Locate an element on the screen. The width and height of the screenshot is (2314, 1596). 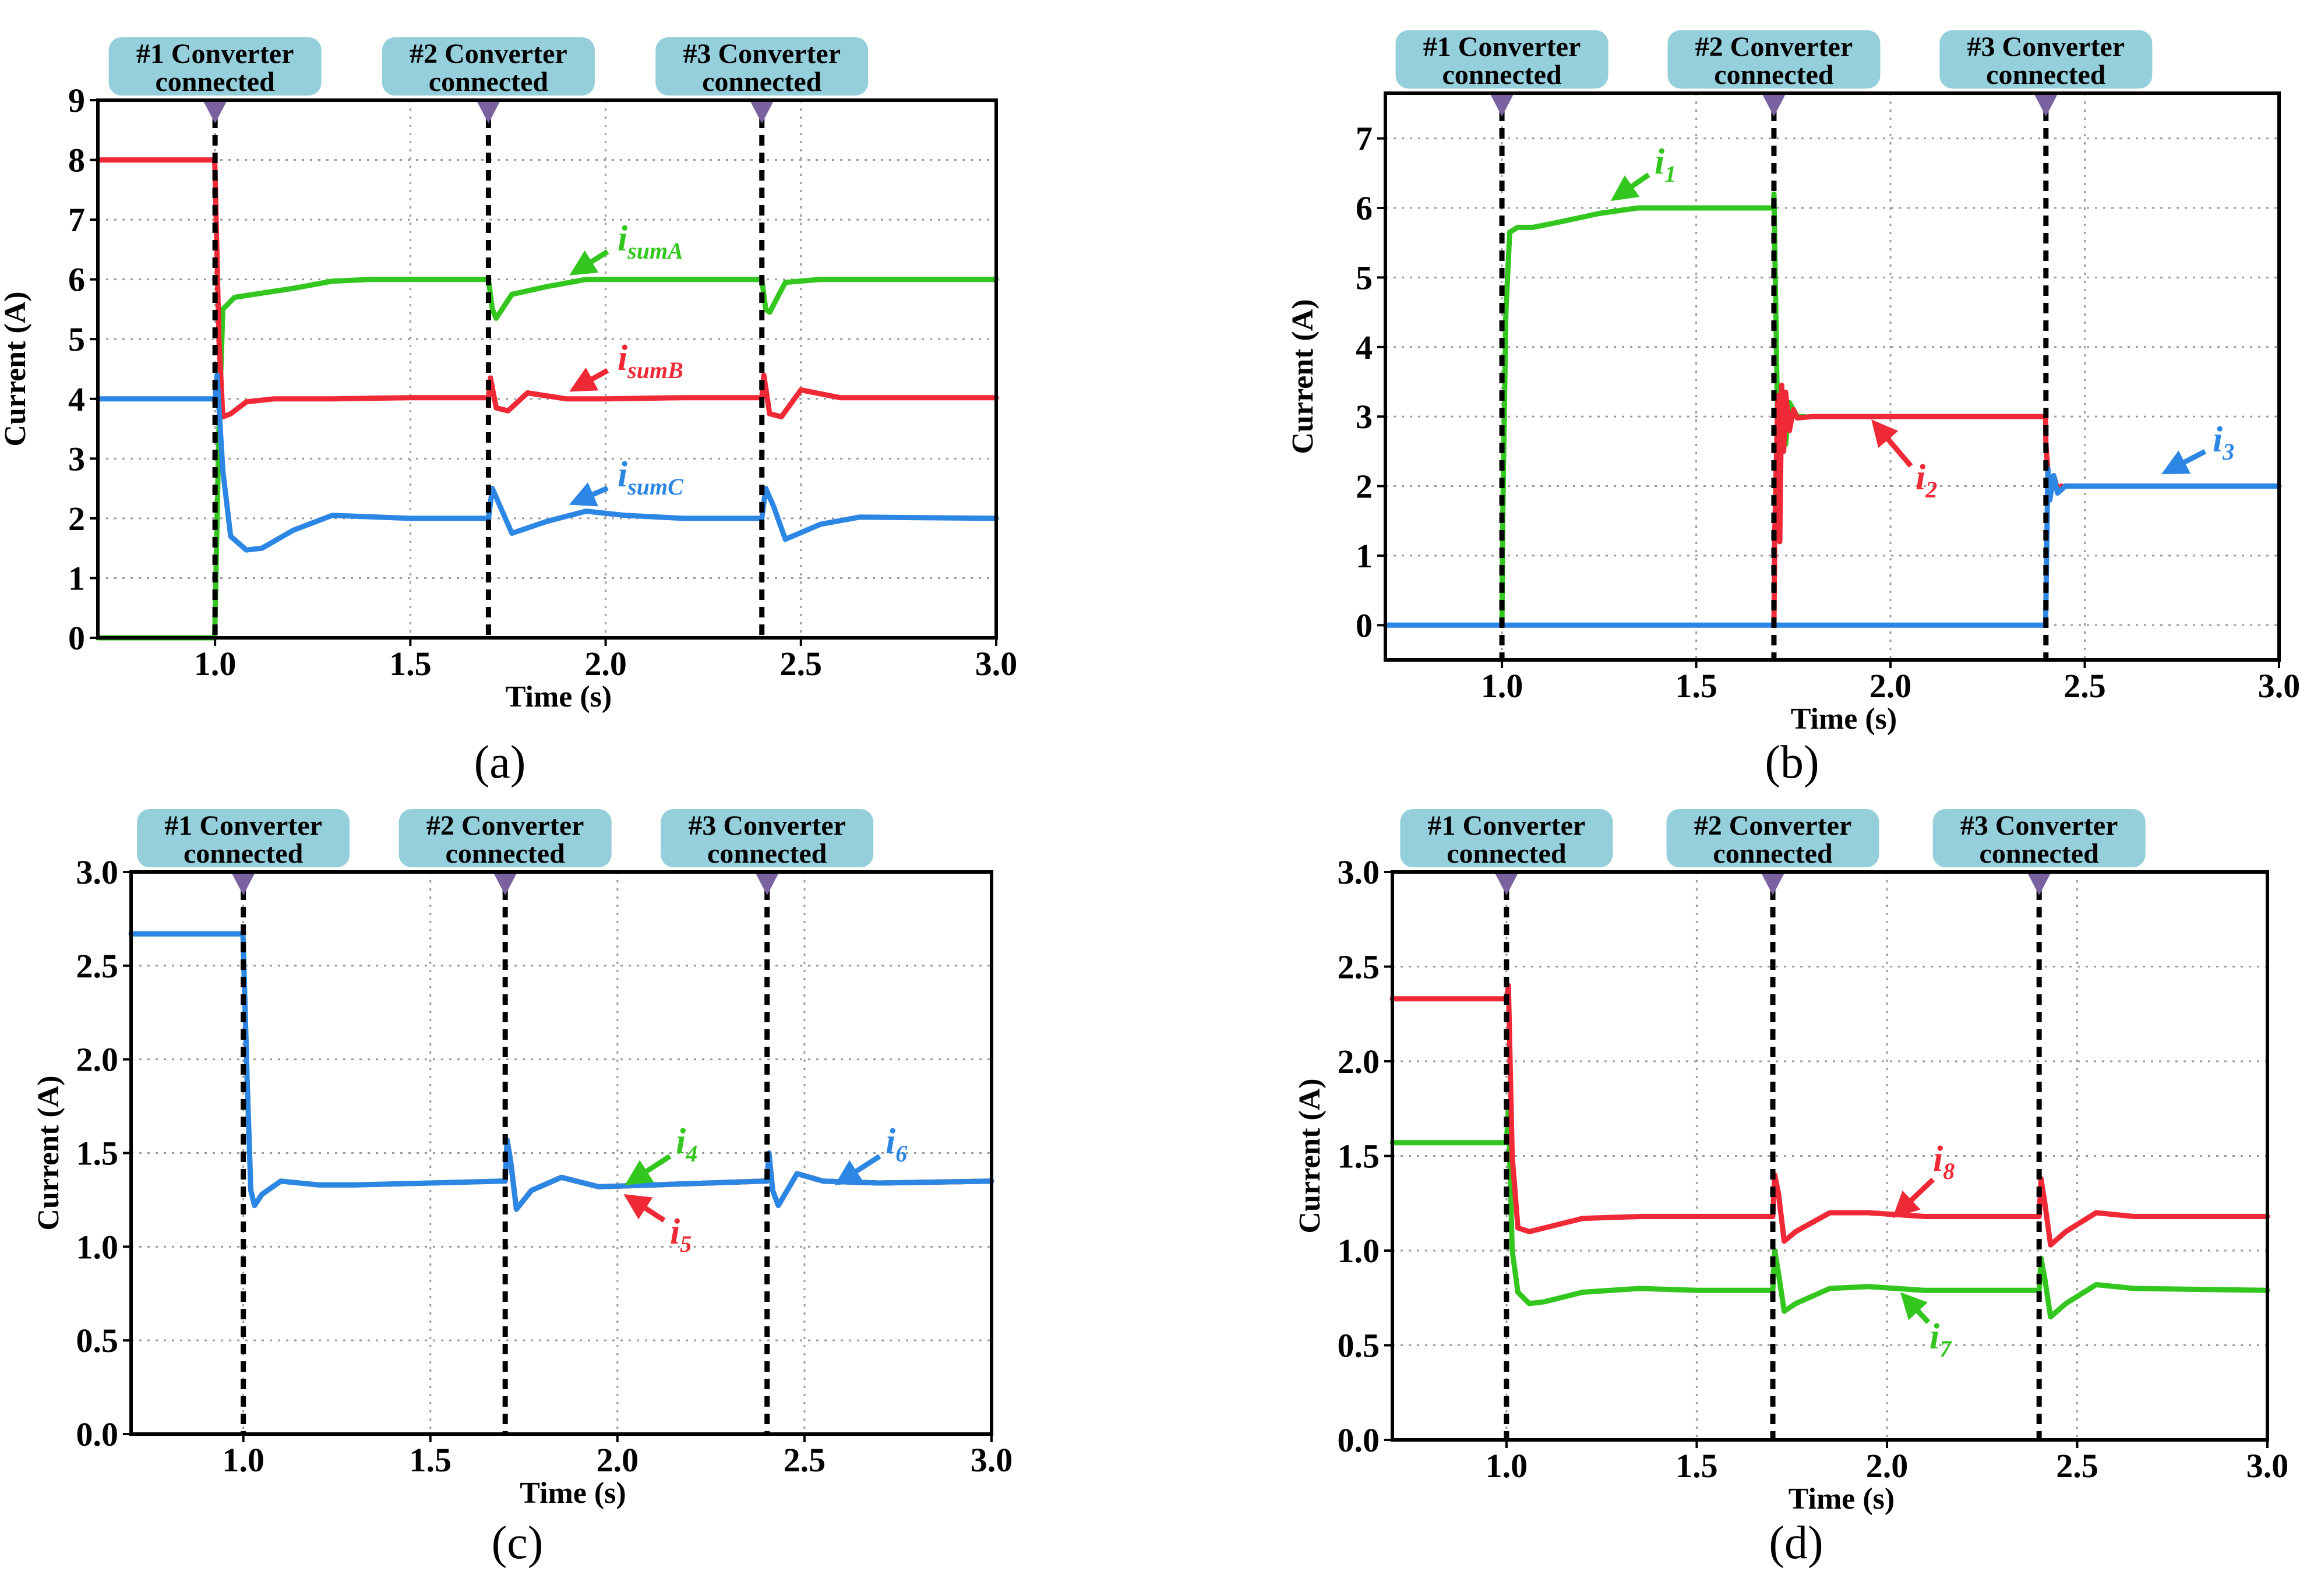
label-arrow-i5 is located at coordinates (645, 1208).